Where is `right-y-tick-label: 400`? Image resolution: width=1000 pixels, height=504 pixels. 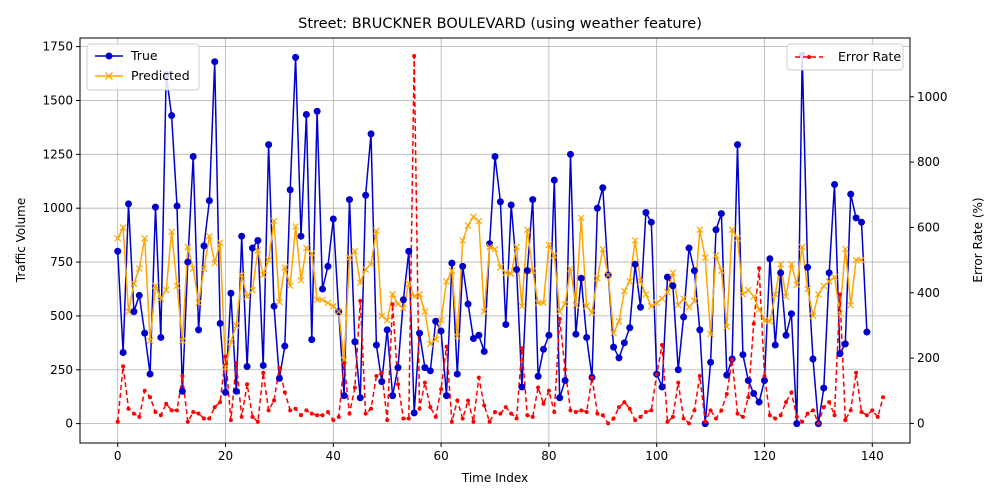 right-y-tick-label: 400 is located at coordinates (928, 293).